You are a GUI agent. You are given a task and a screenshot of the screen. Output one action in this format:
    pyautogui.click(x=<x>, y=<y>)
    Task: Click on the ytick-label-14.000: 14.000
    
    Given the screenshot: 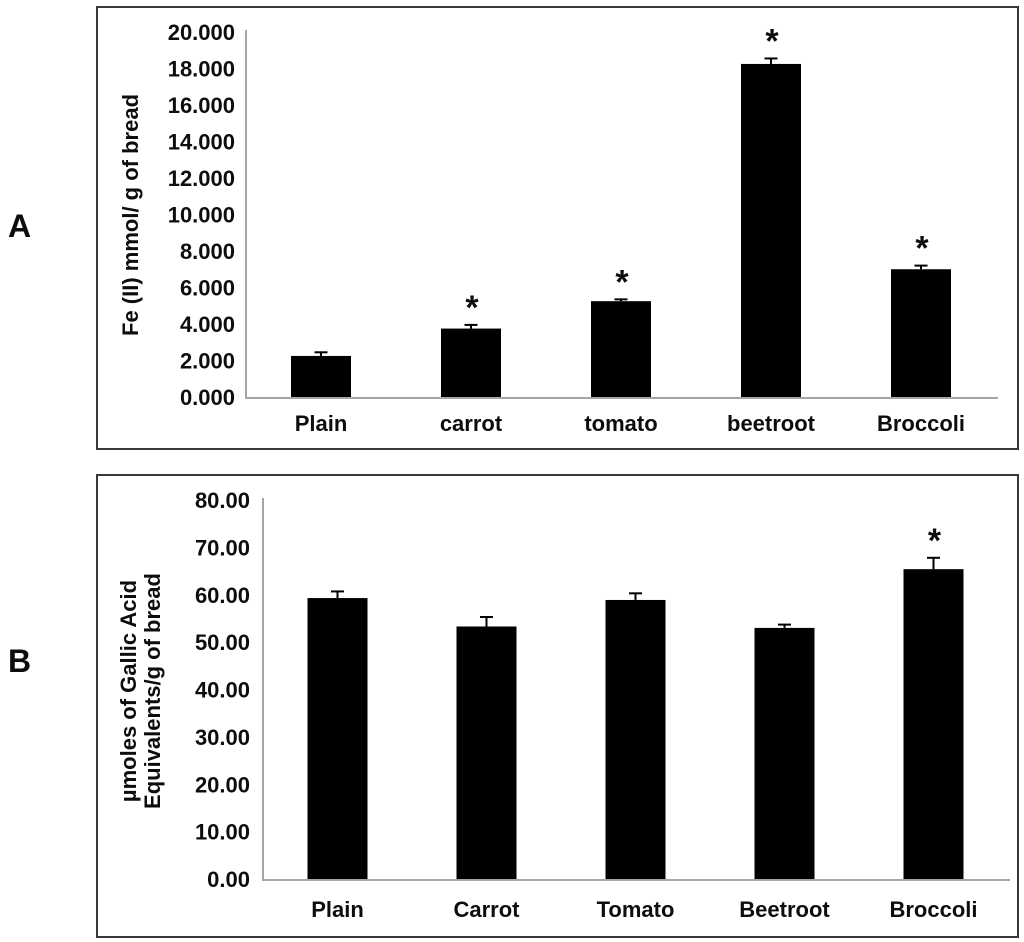 What is the action you would take?
    pyautogui.click(x=201, y=142)
    